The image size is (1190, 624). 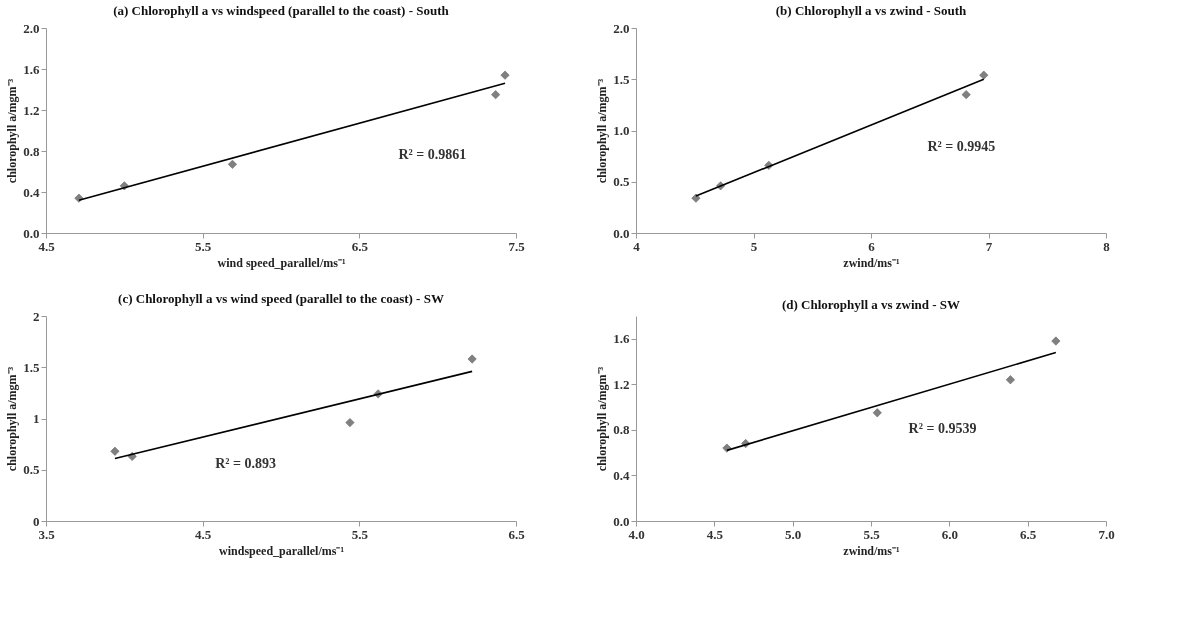 What do you see at coordinates (36, 418) in the screenshot?
I see `y-tick-label: 1` at bounding box center [36, 418].